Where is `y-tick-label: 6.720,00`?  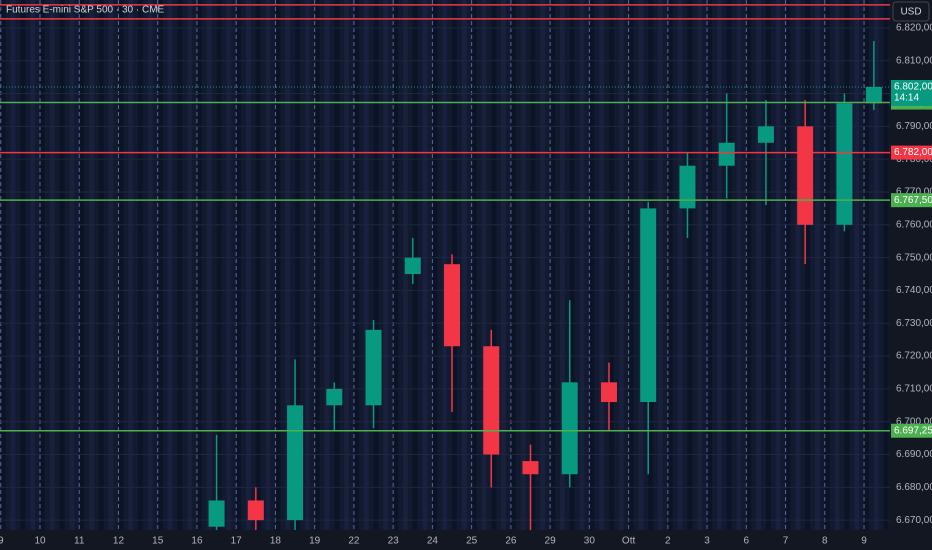 y-tick-label: 6.720,00 is located at coordinates (914, 356).